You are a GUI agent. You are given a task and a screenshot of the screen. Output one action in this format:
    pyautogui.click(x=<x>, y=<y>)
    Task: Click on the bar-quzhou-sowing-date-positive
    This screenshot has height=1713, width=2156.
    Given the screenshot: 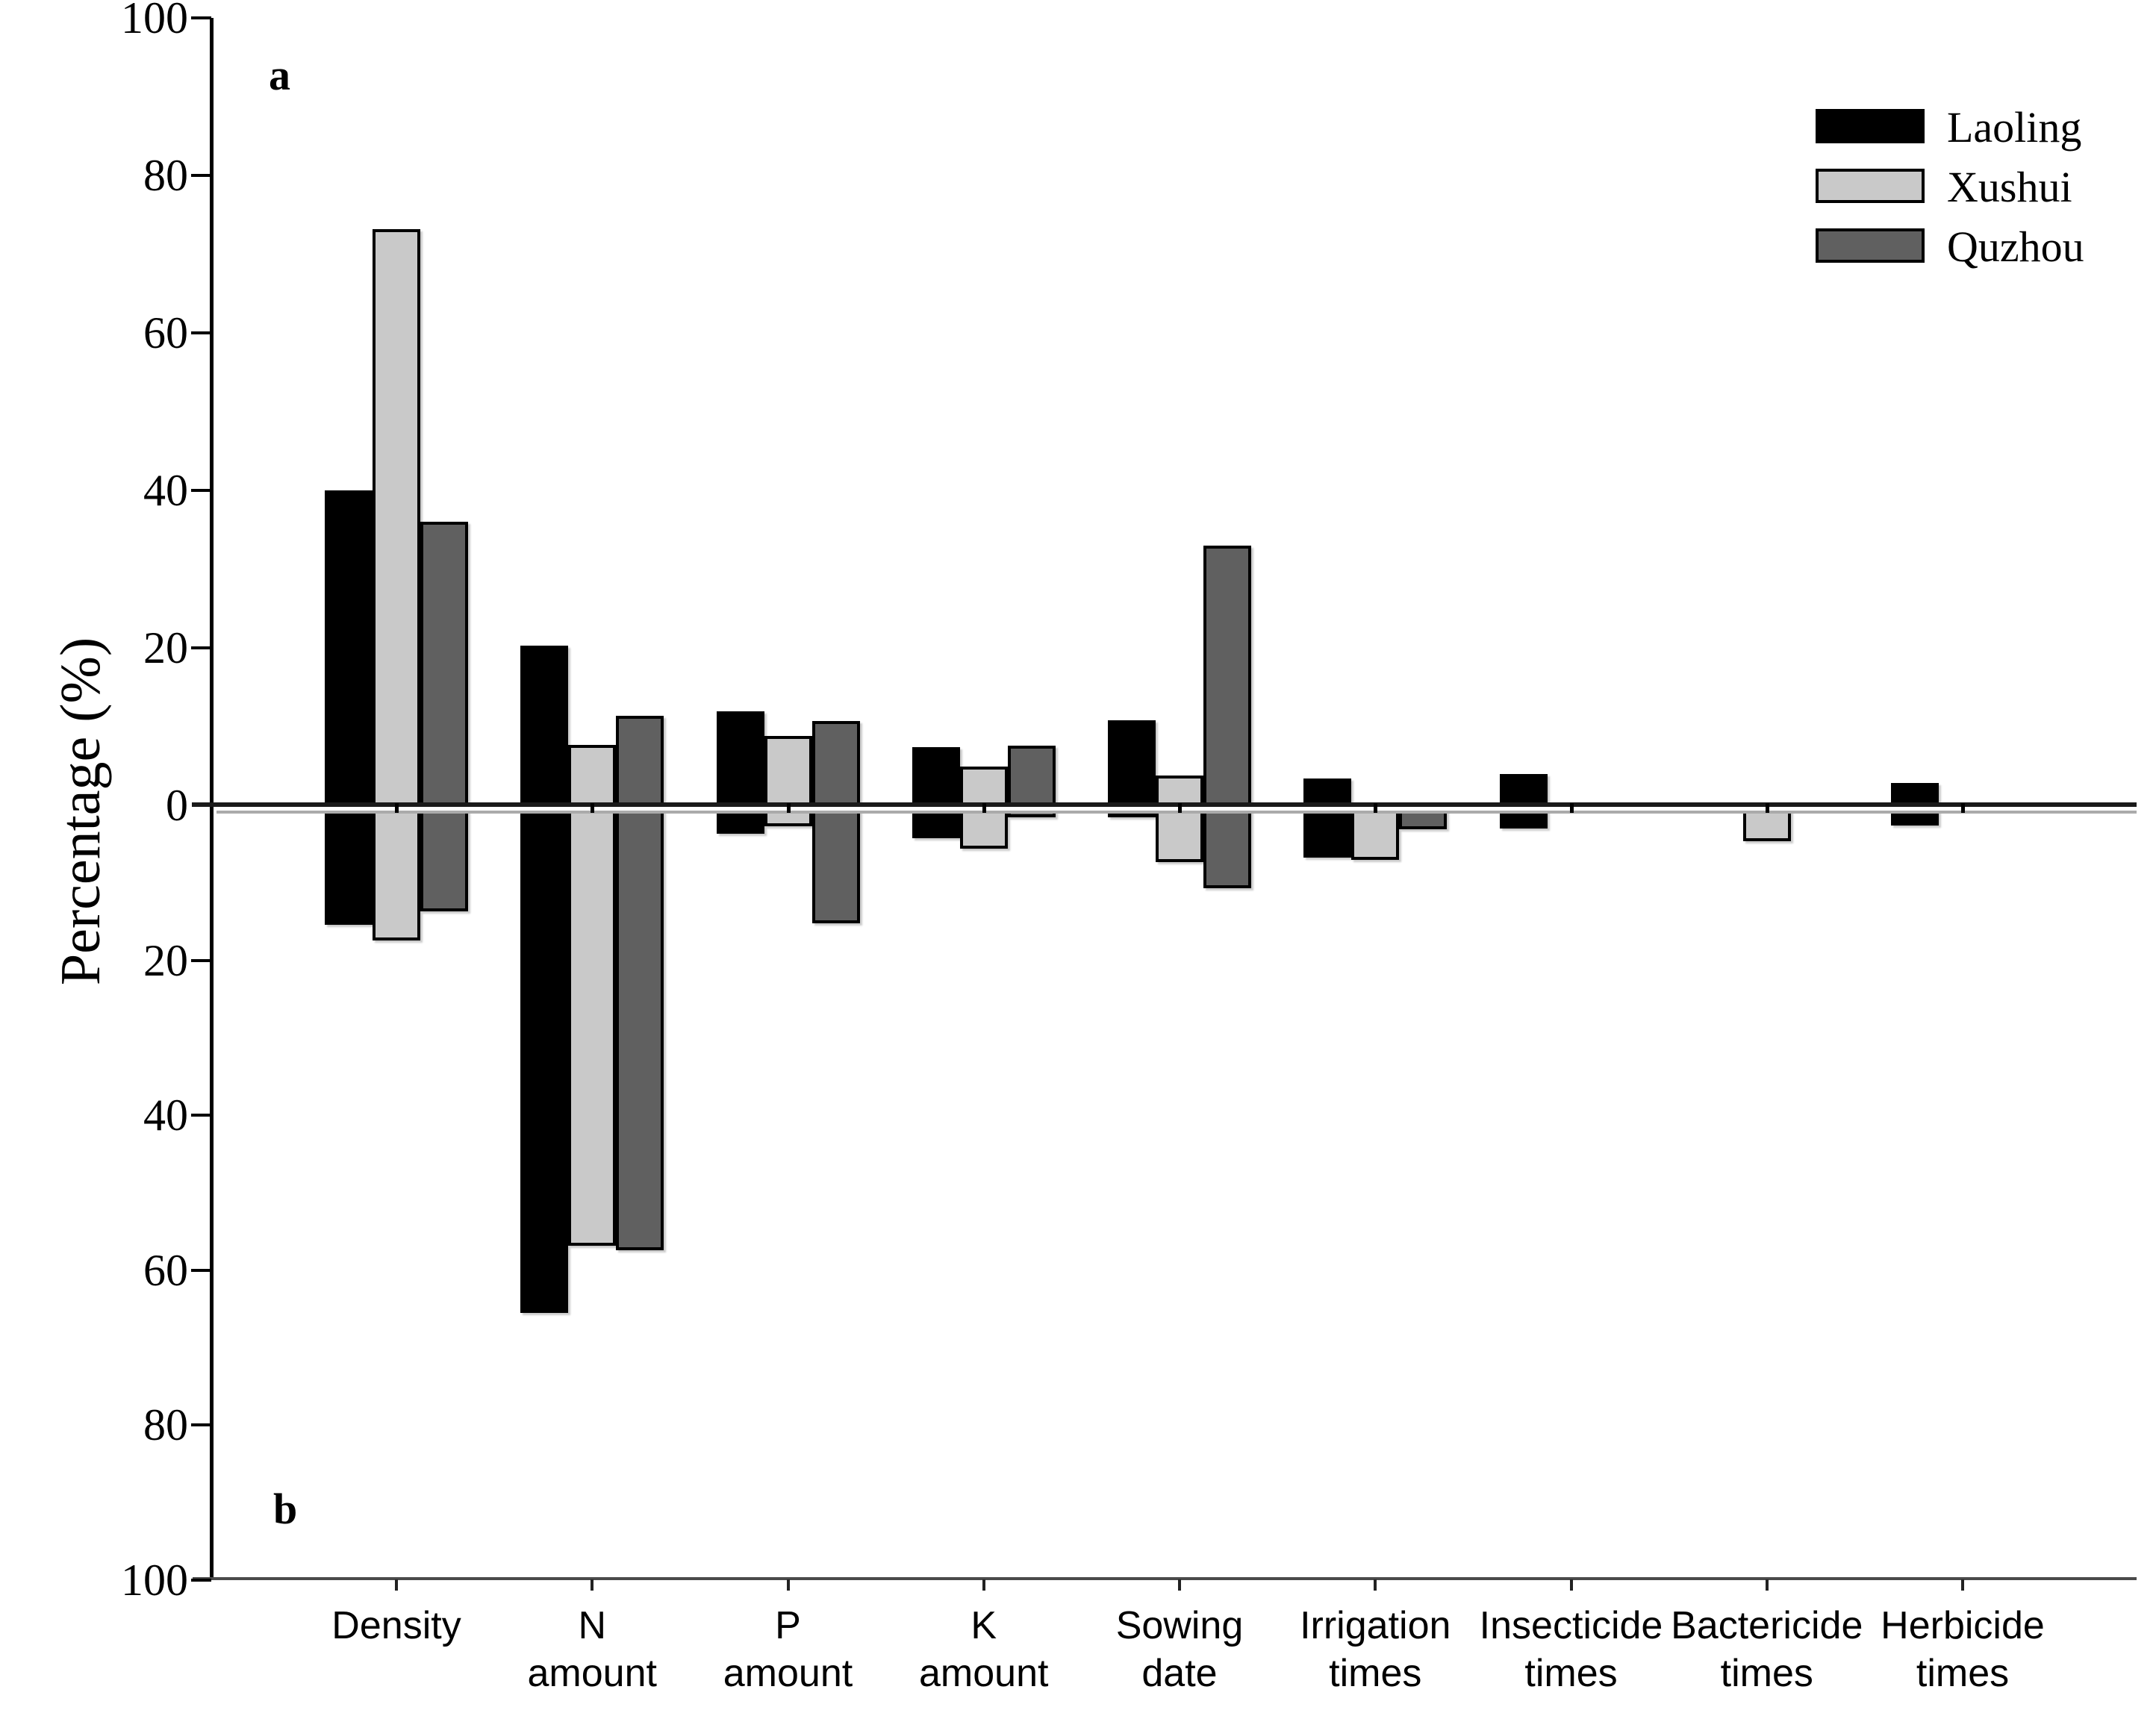 What is the action you would take?
    pyautogui.click(x=1227, y=676)
    